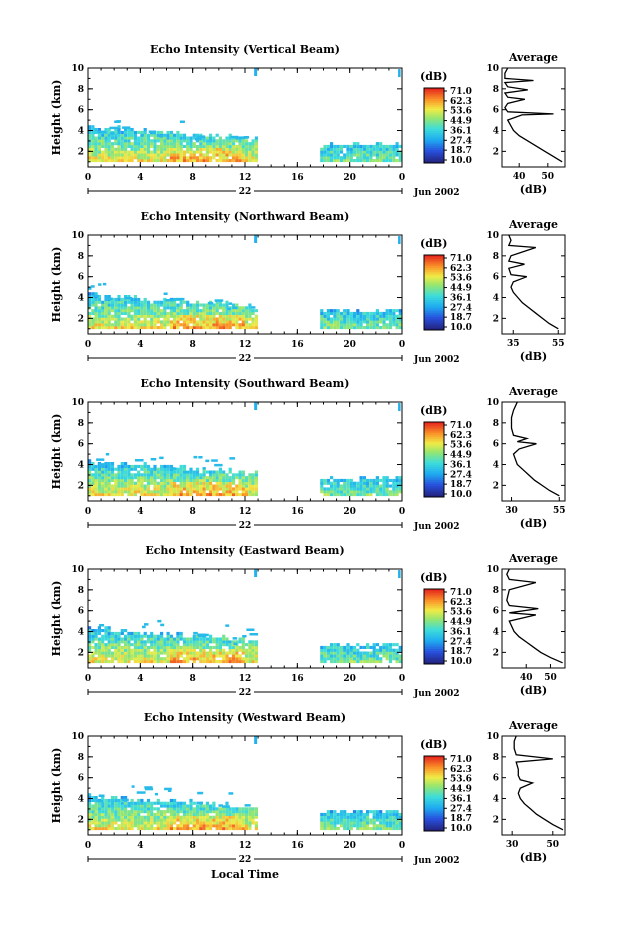  Describe the element at coordinates (81, 800) in the screenshot. I see `y-tick-label: 4` at that location.